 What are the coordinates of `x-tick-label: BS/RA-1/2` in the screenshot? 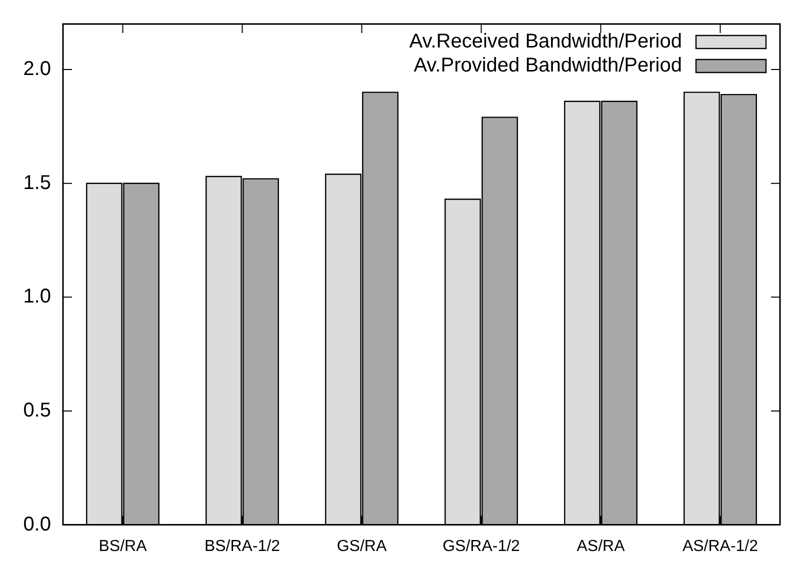 It's located at (242, 546).